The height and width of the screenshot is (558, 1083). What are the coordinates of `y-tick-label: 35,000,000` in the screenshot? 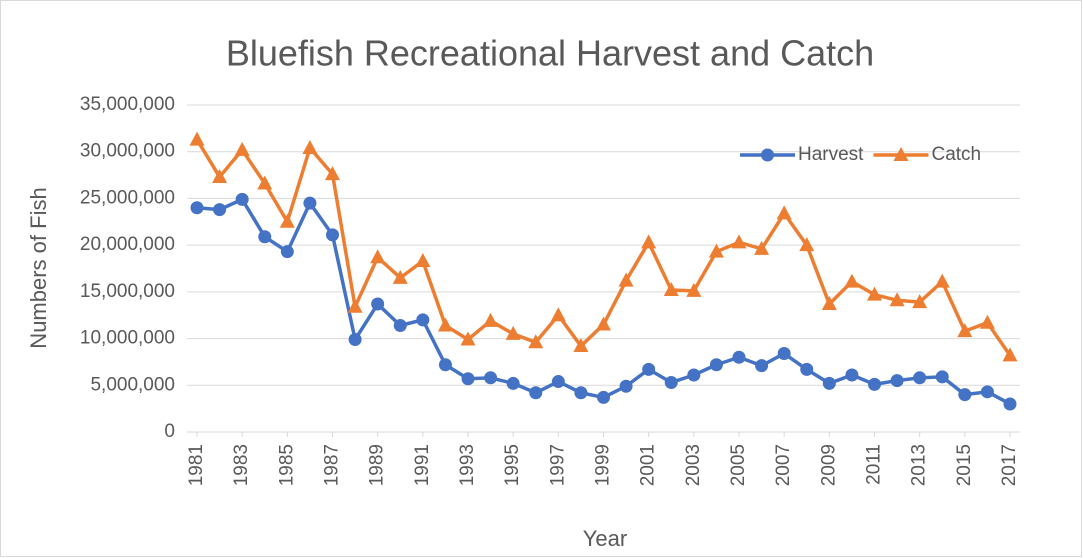 It's located at (127, 104).